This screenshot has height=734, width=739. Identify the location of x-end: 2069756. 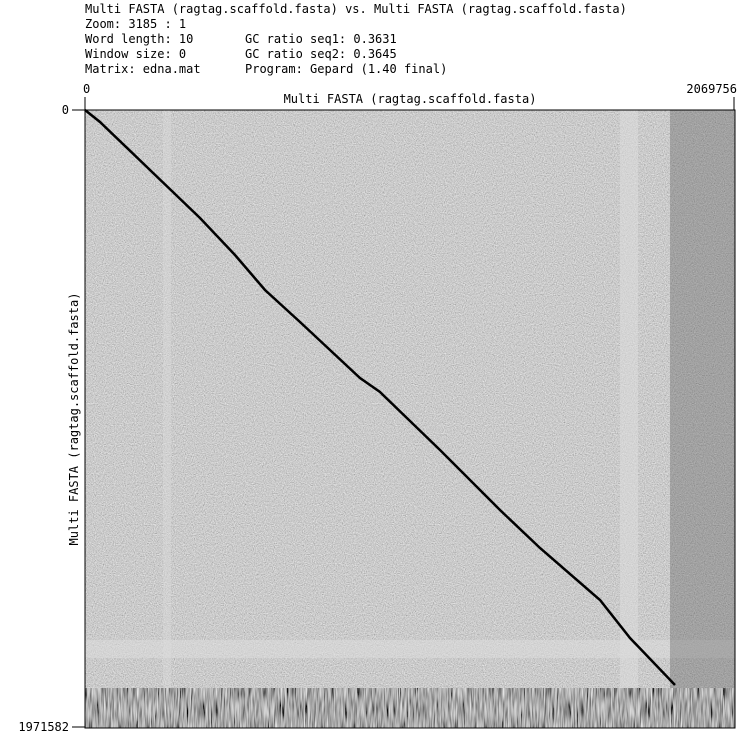
(711, 89).